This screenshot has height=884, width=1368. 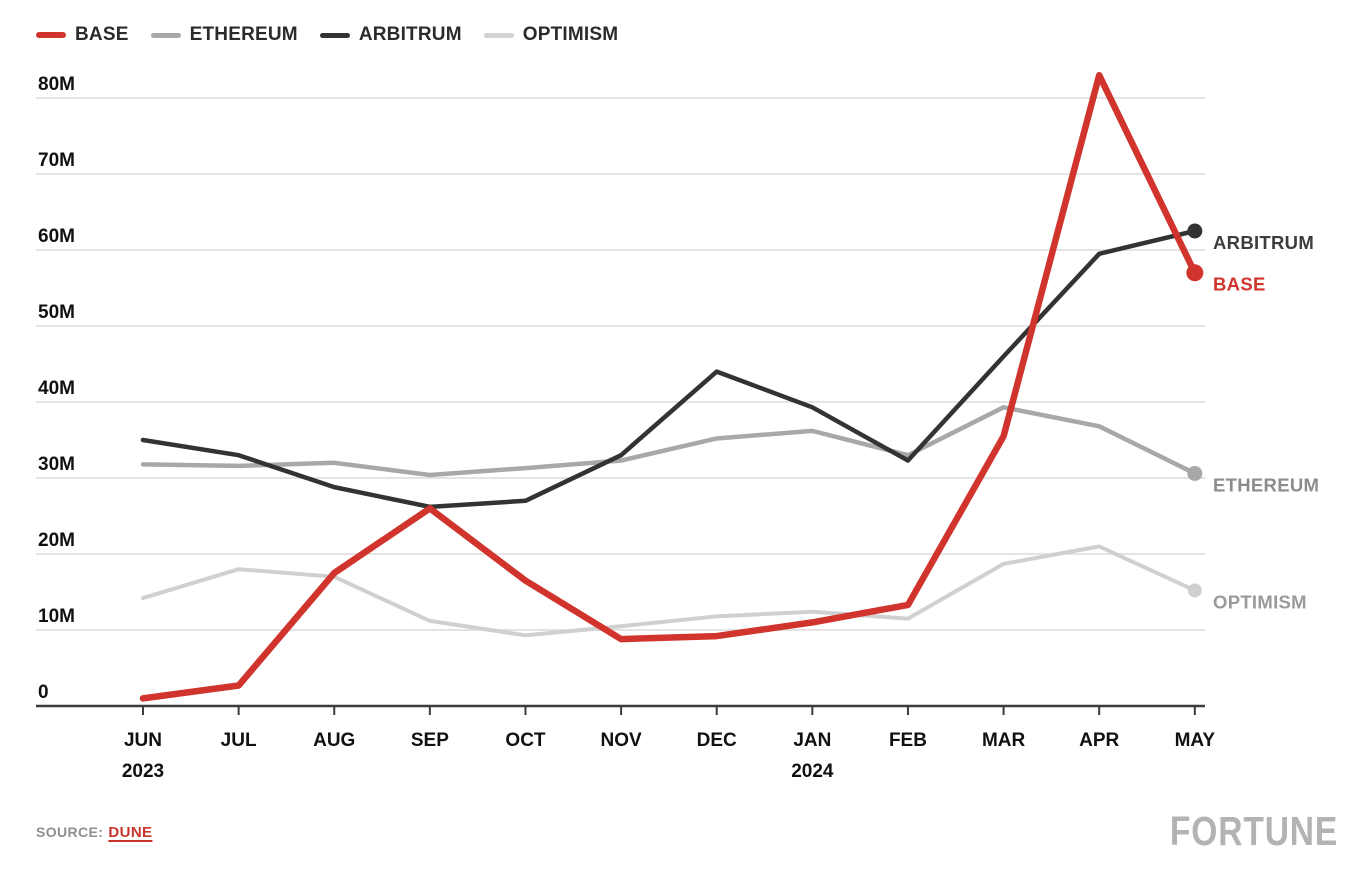 What do you see at coordinates (1195, 740) in the screenshot?
I see `x-axis-label: MAY` at bounding box center [1195, 740].